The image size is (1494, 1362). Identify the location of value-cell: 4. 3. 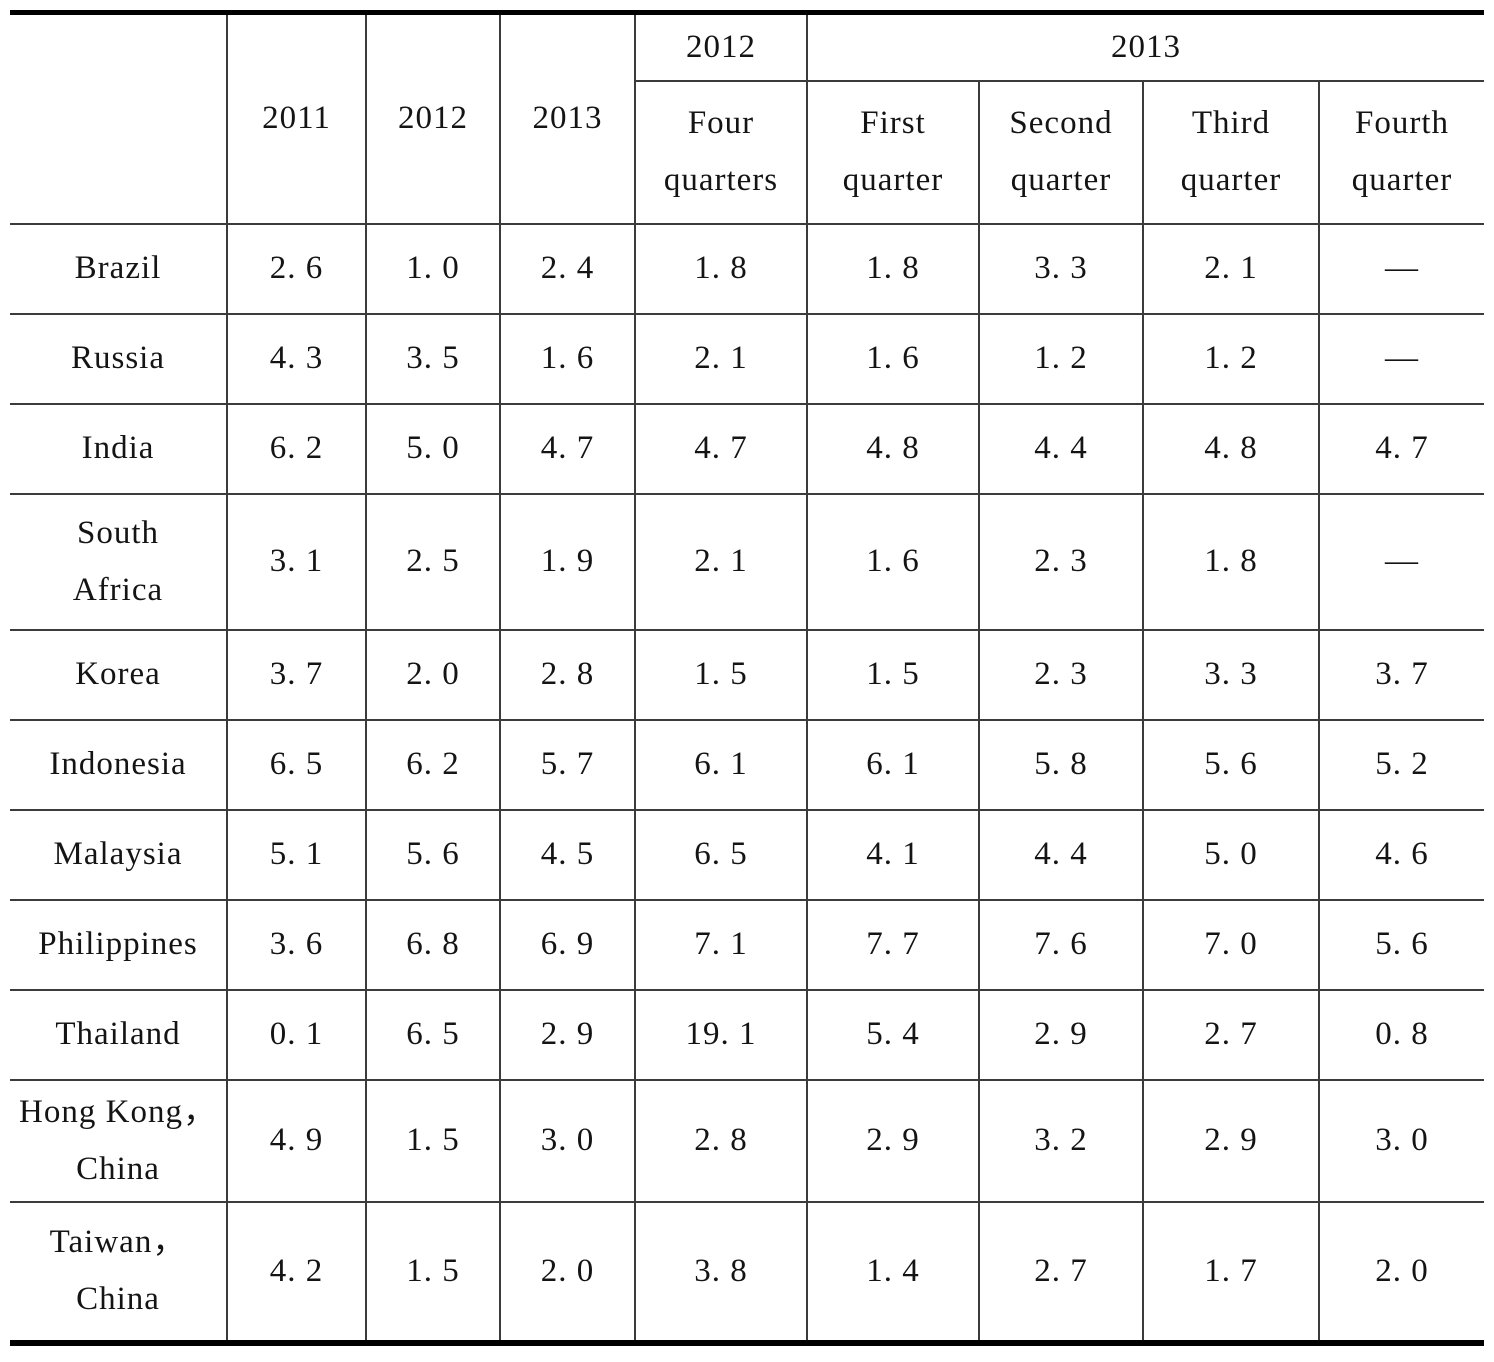
(296, 358).